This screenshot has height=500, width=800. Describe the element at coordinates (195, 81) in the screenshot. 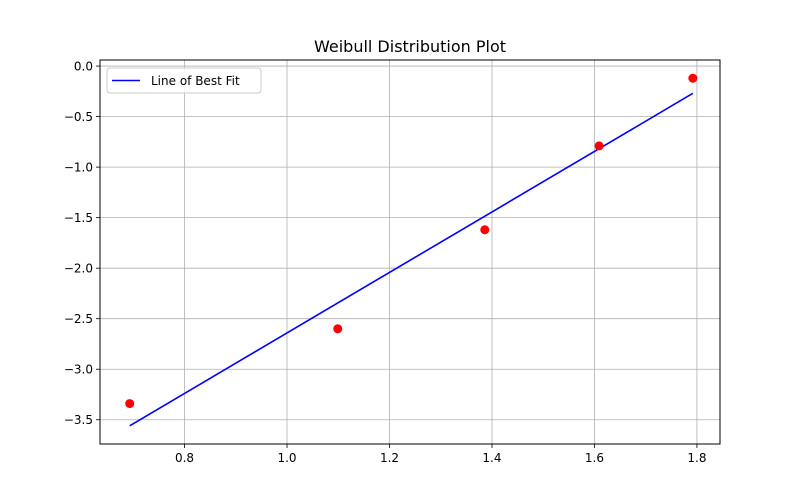

I see `legend-label-fit: Line of Best Fit` at that location.